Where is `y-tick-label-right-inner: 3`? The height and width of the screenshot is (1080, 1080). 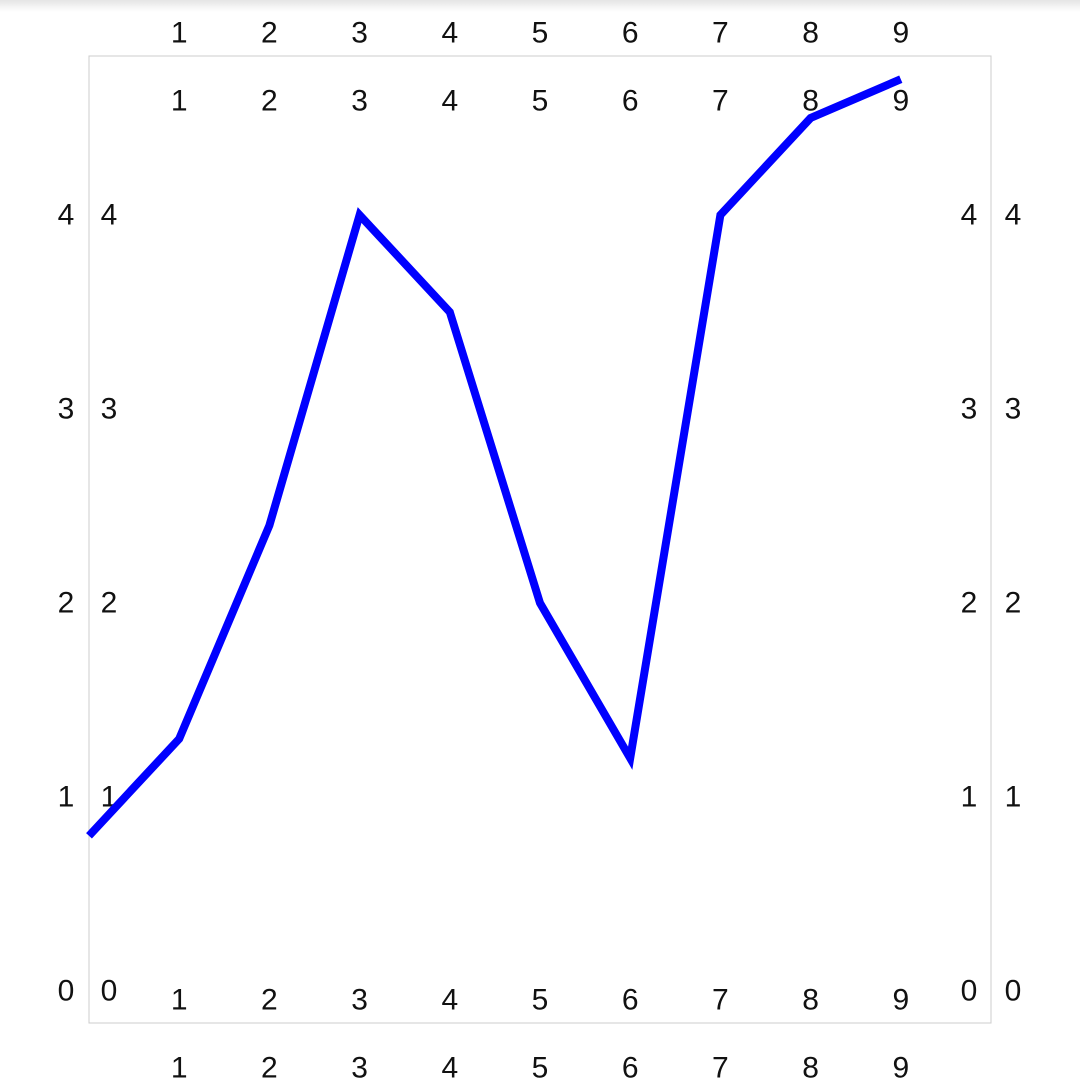 y-tick-label-right-inner: 3 is located at coordinates (969, 409).